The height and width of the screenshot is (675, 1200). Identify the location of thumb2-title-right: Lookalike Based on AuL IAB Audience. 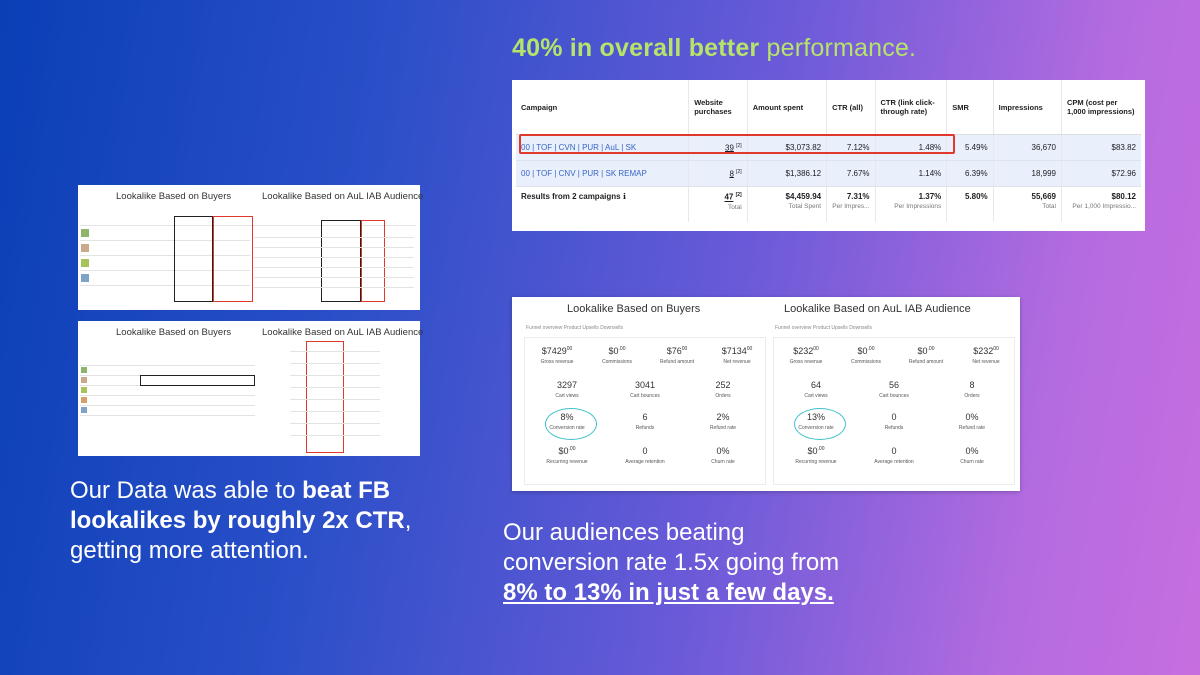
(343, 332).